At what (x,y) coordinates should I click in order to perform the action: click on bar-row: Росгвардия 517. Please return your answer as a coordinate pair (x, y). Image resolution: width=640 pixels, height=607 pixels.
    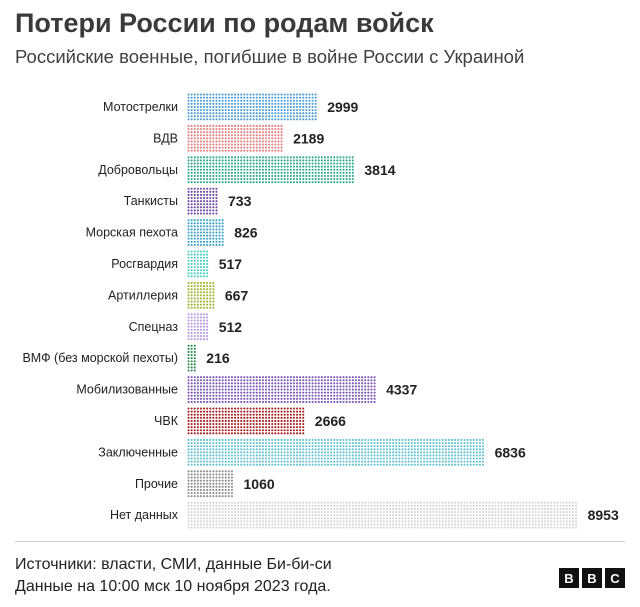
    Looking at the image, I should click on (177, 264).